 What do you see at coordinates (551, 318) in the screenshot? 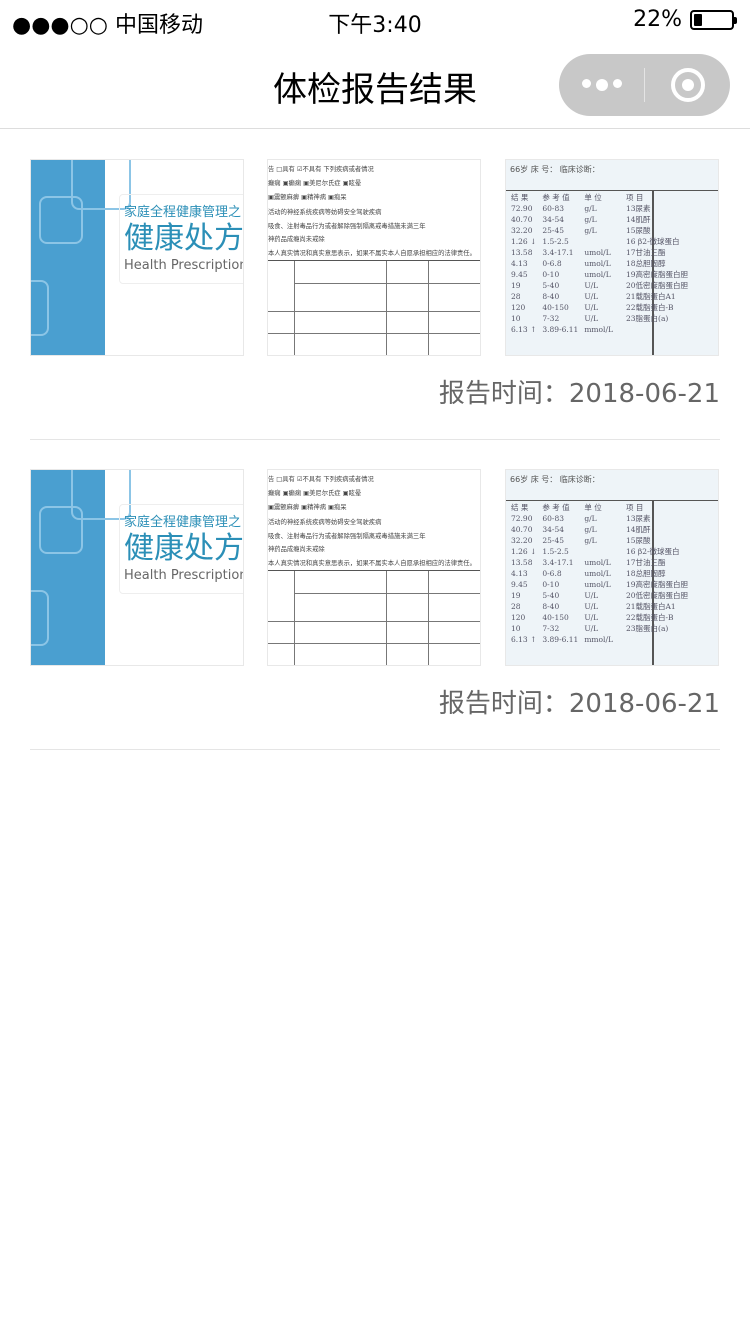
I see `lab-cell: 7-32` at bounding box center [551, 318].